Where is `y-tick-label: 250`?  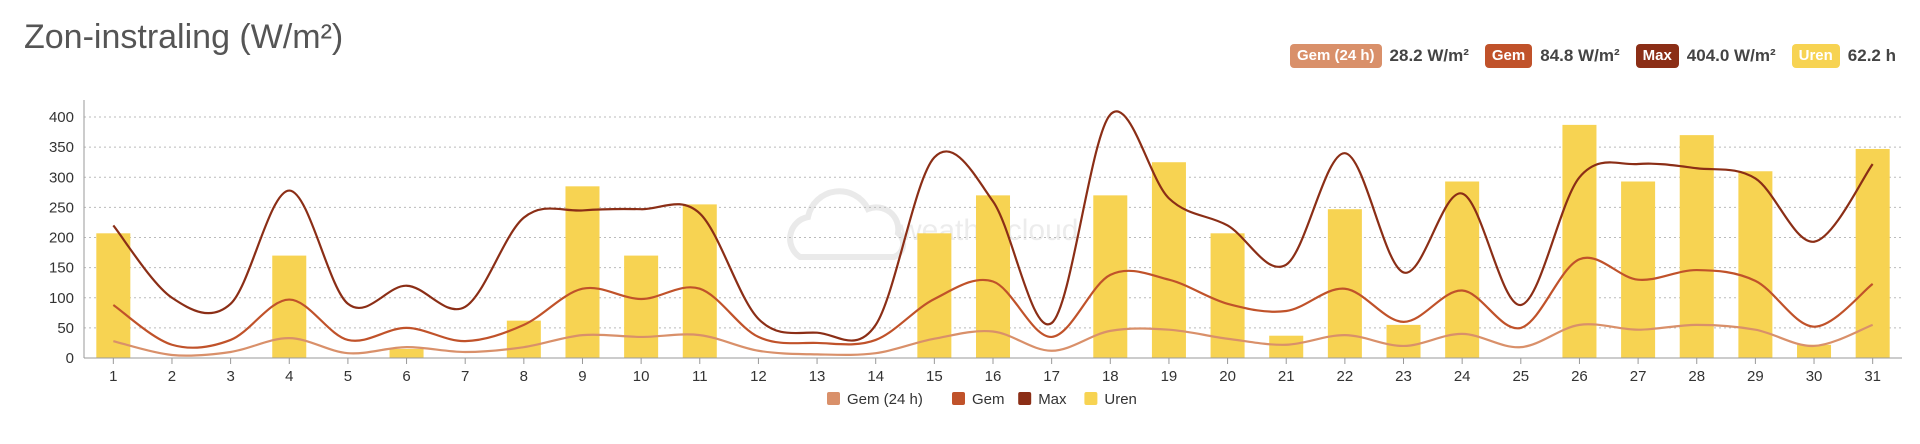
y-tick-label: 250 is located at coordinates (61, 207).